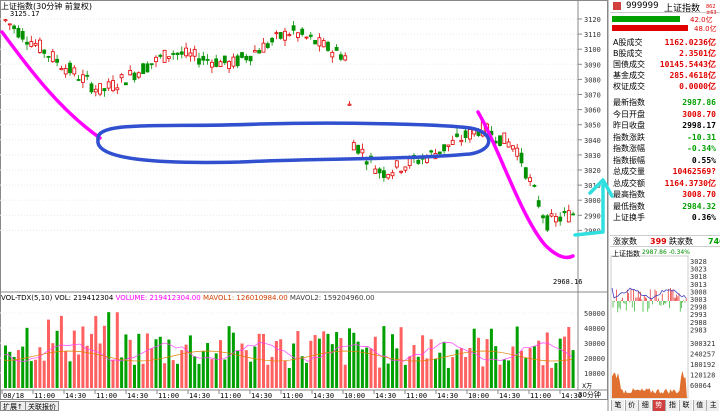 Image resolution: width=720 pixels, height=411 pixels. I want to click on turnover-row: 国债成交 10145.5443亿, so click(665, 64).